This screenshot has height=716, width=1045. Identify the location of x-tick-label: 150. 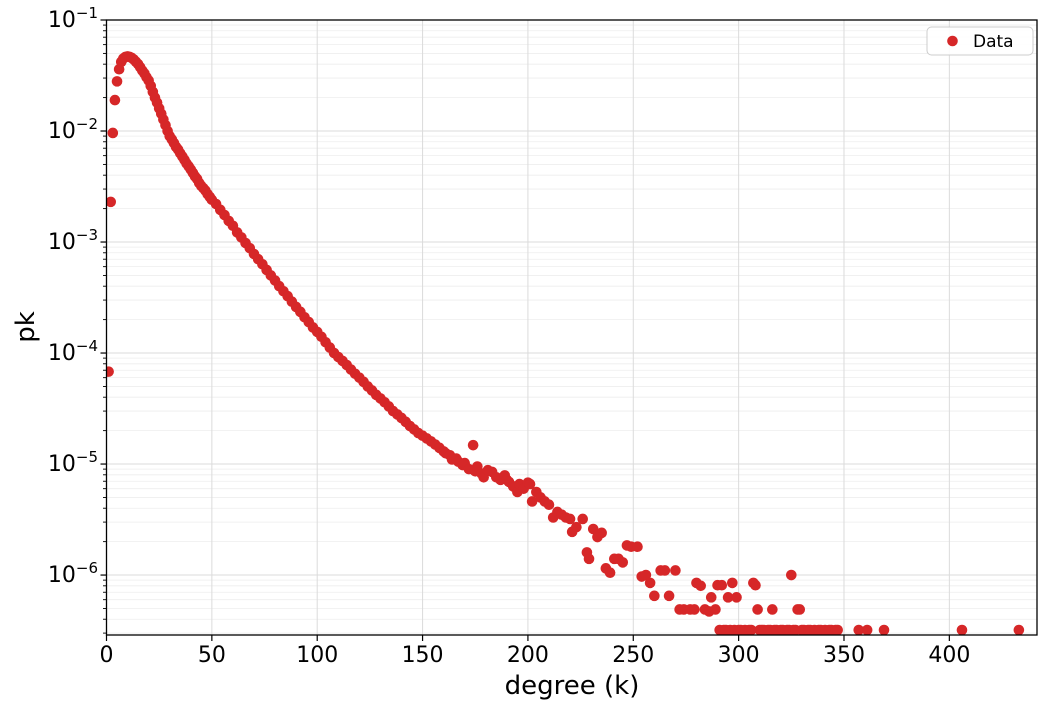
(423, 655).